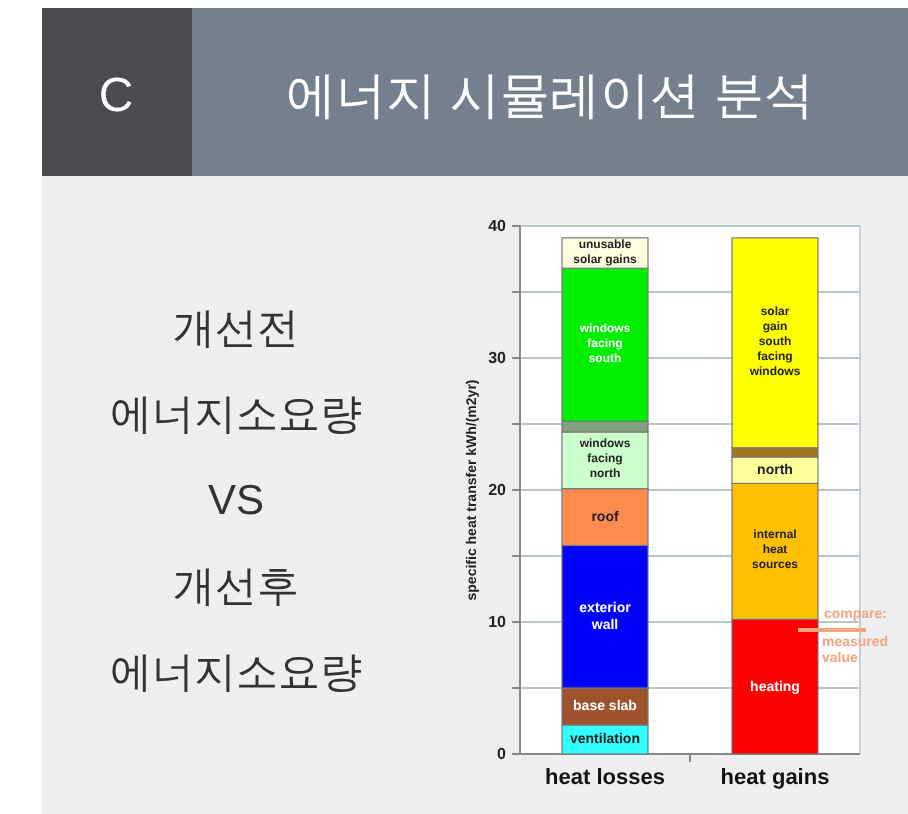 This screenshot has width=908, height=814. What do you see at coordinates (775, 778) in the screenshot?
I see `x-tick-label: heat gains` at bounding box center [775, 778].